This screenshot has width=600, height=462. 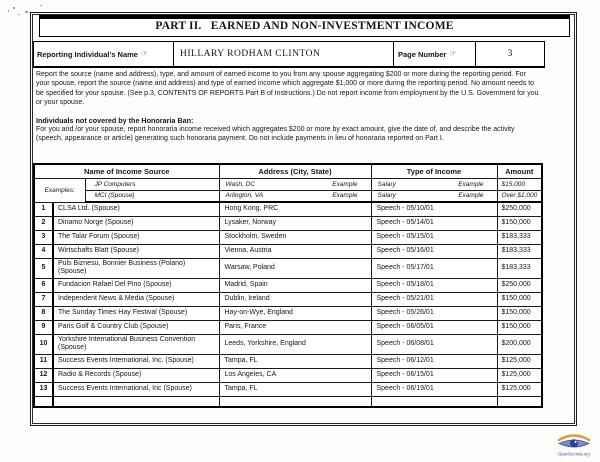 I want to click on example-address-cell: Wash, DC Example, so click(x=295, y=184).